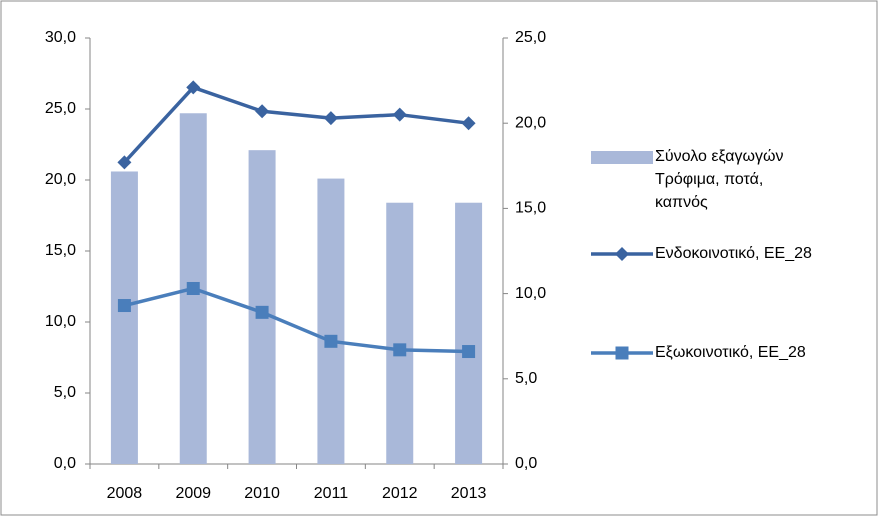  Describe the element at coordinates (60, 108) in the screenshot. I see `y-tick-label: 25,0` at that location.